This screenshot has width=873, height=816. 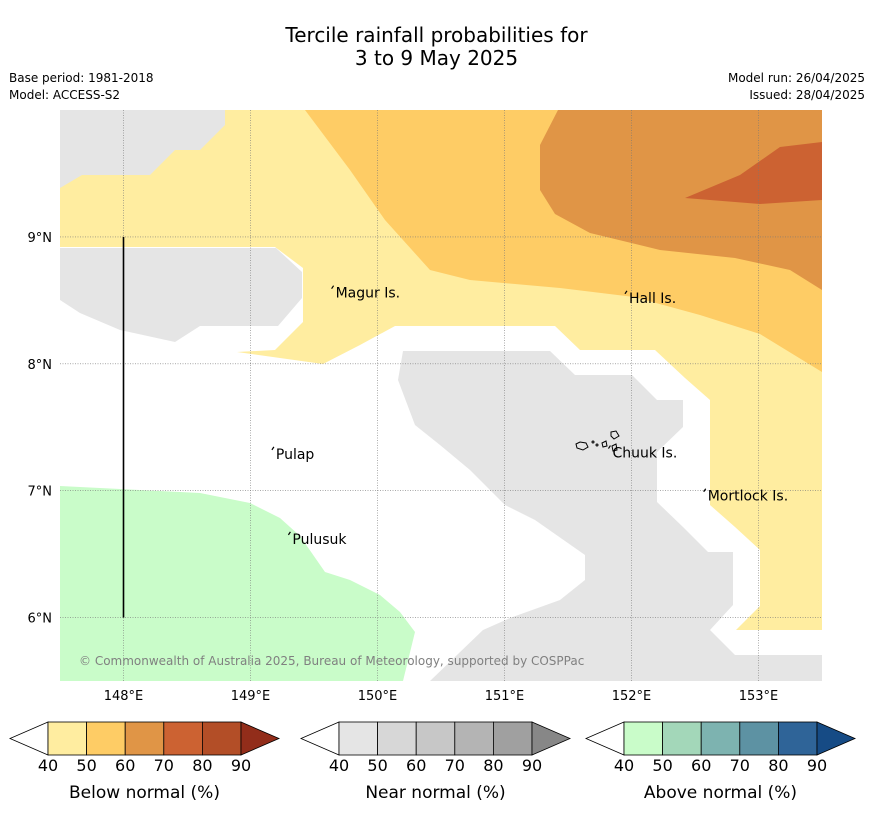 I want to click on y-tick-label: 9°N, so click(x=40, y=238).